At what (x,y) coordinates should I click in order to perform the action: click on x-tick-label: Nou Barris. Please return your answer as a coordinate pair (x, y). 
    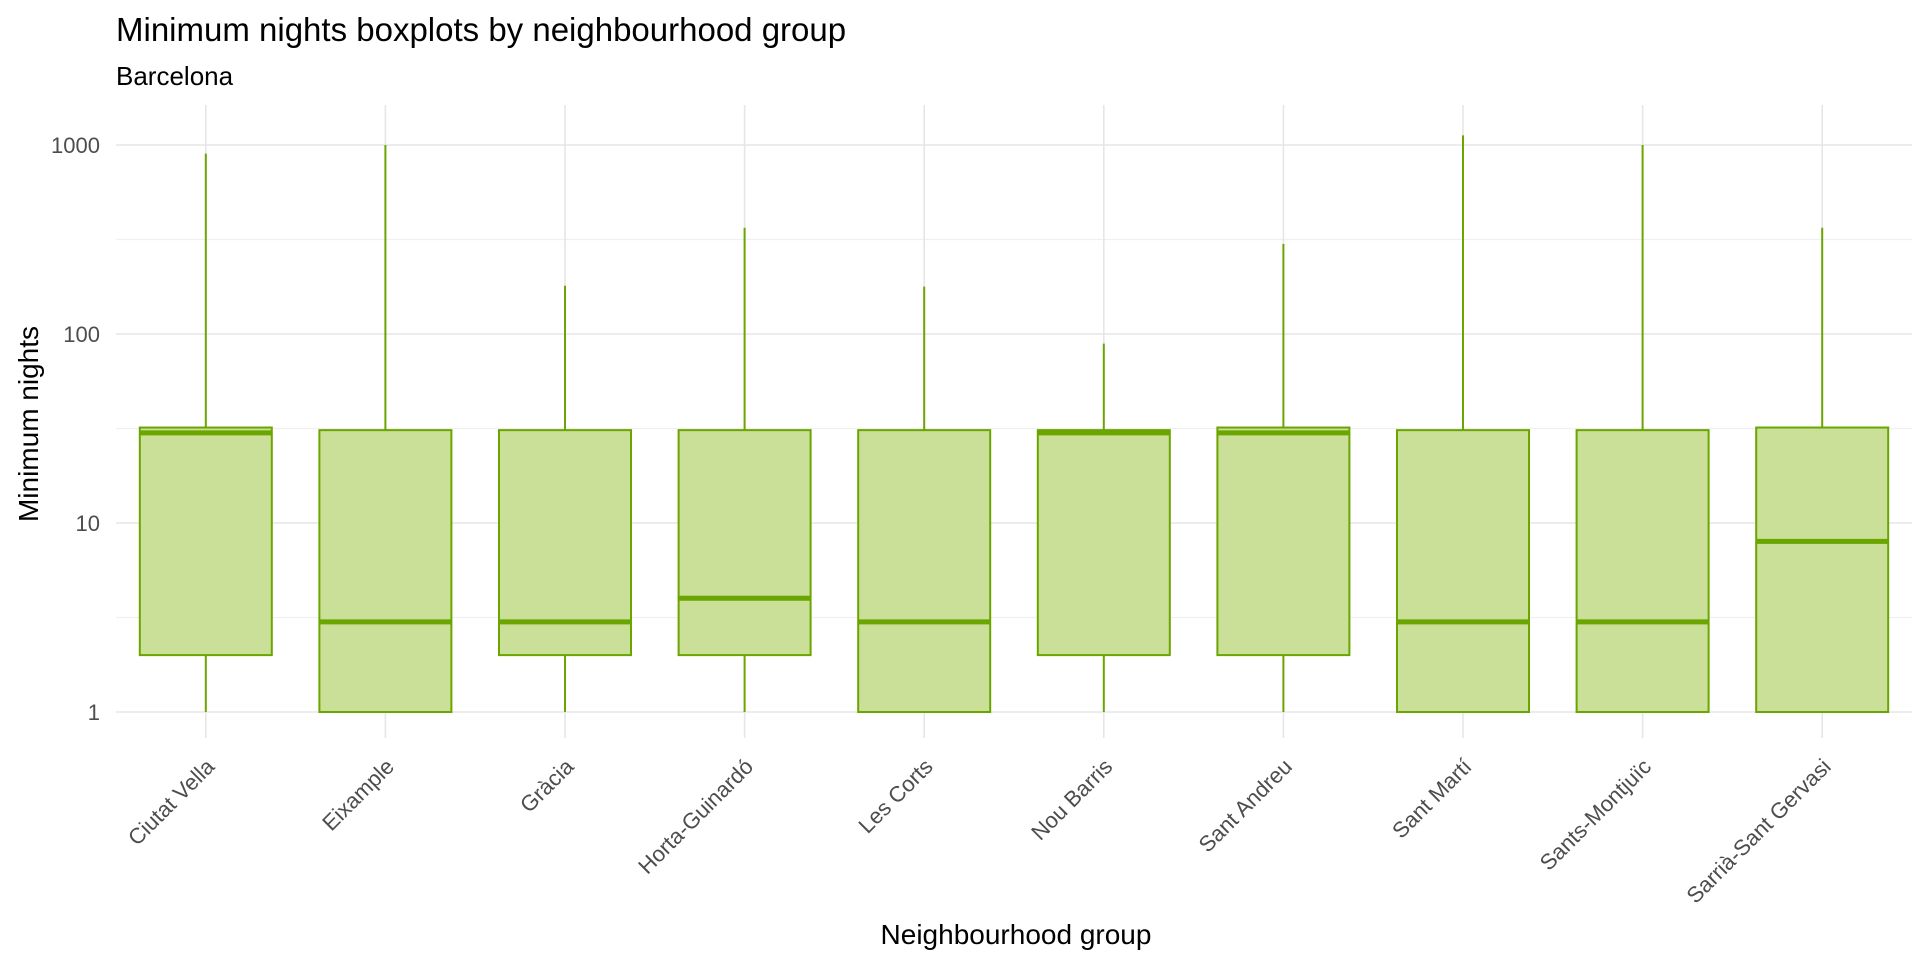
    Looking at the image, I should click on (1071, 799).